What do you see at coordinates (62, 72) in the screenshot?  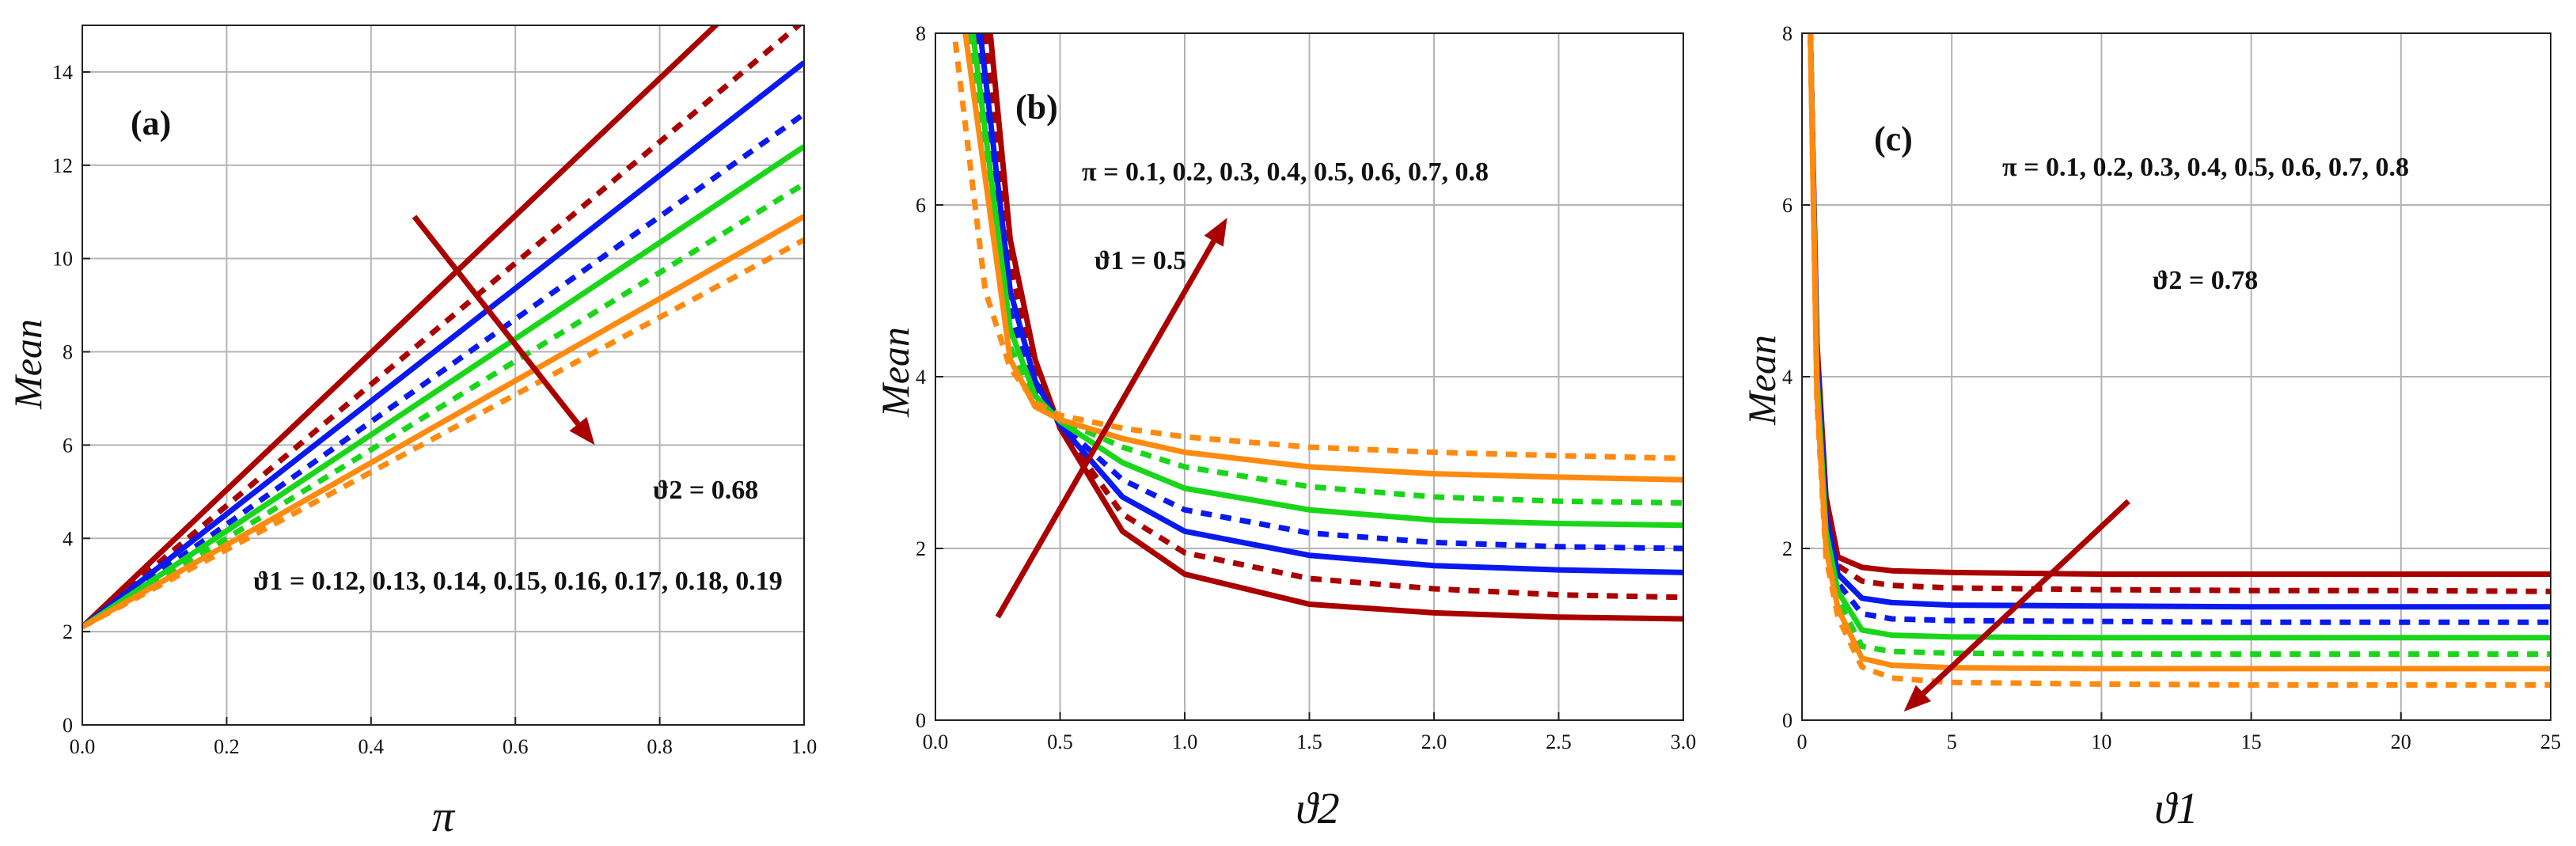 I see `panel-a-ytick-label: 14` at bounding box center [62, 72].